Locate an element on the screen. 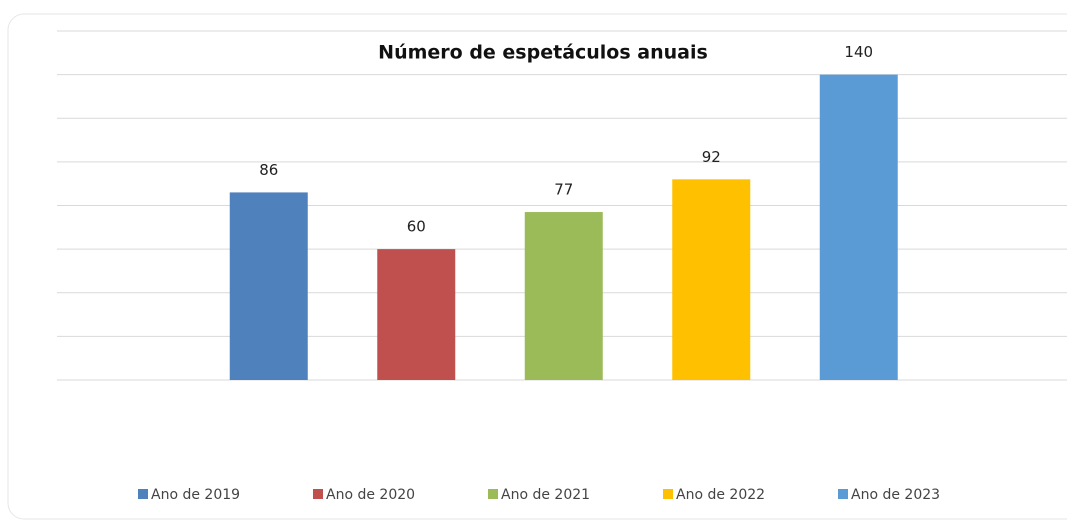 Image resolution: width=1067 pixels, height=525 pixels. legend-label: Ano de 2023 is located at coordinates (895, 495).